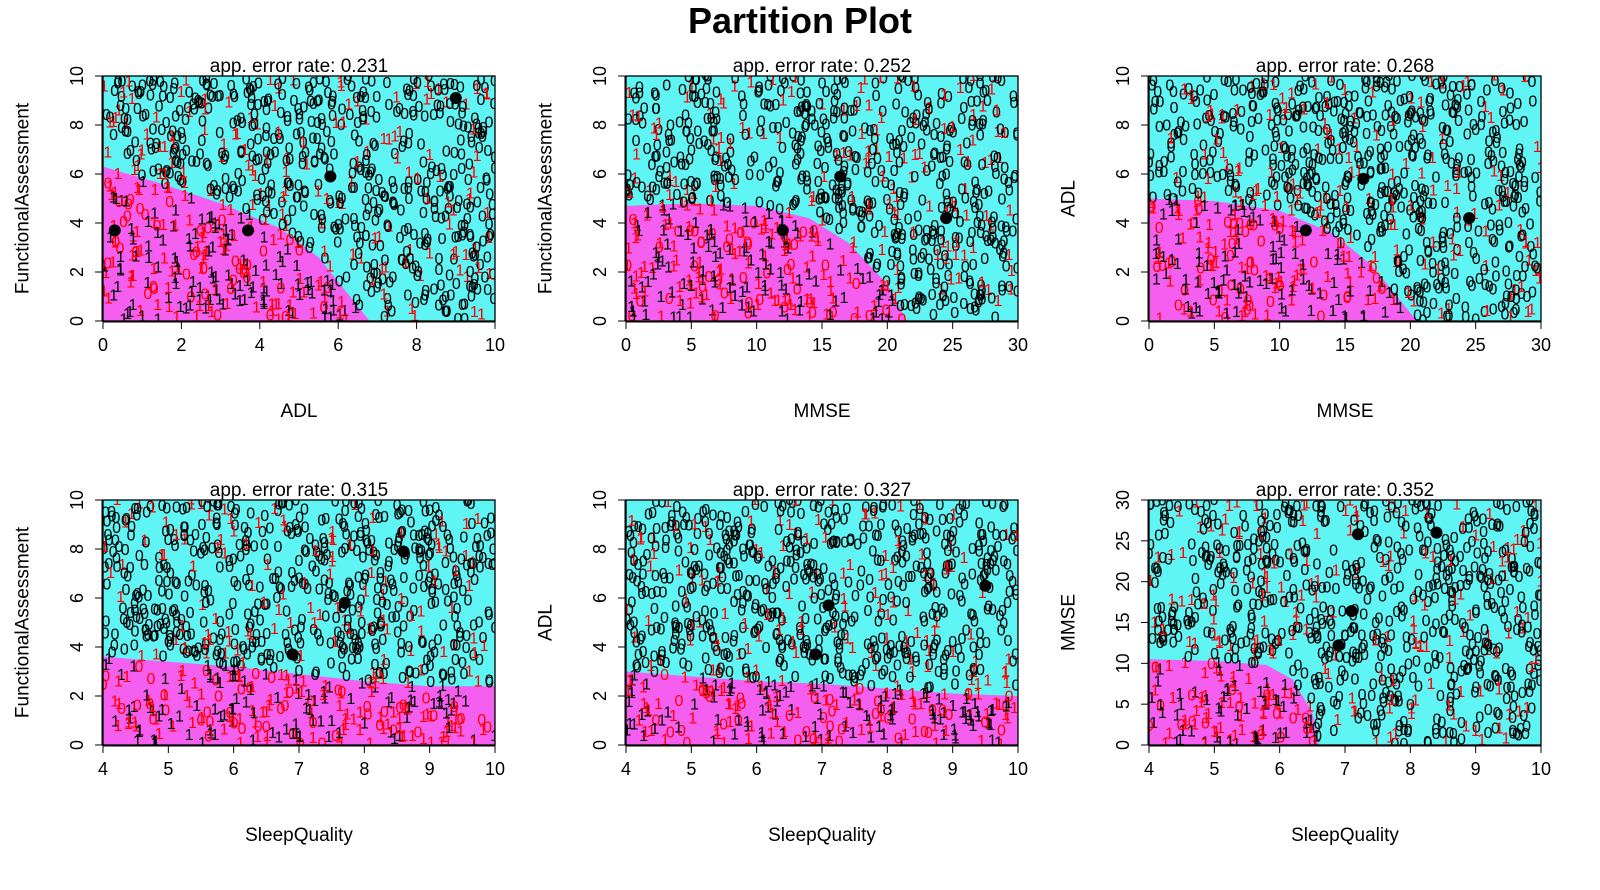  I want to click on x-tick-label: 30, so click(1018, 345).